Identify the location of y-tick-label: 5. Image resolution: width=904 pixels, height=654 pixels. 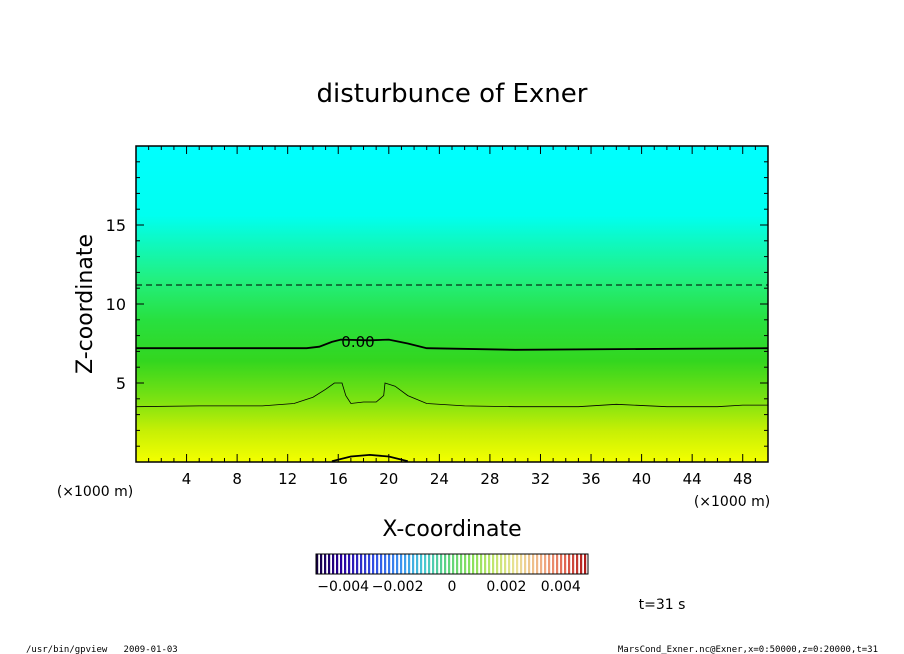
(121, 383).